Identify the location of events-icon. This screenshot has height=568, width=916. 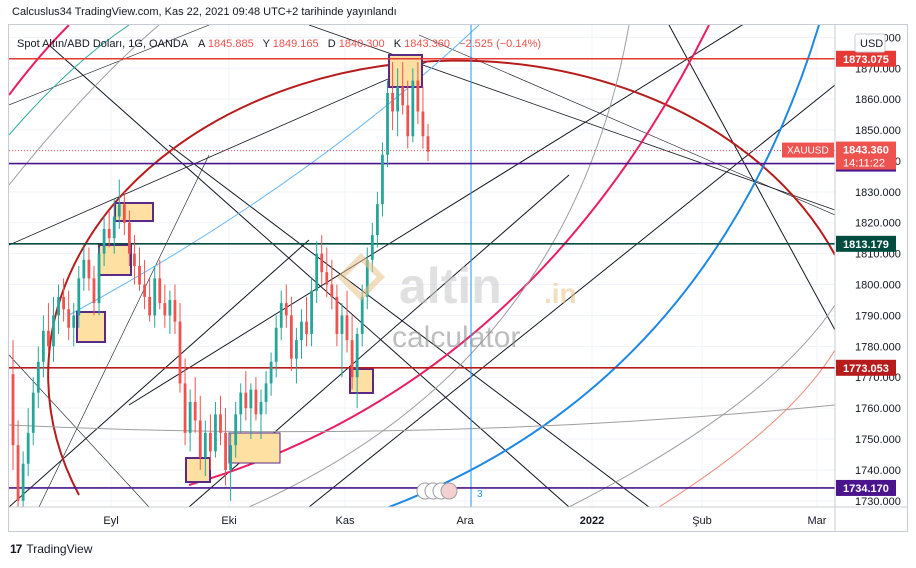
(437, 491).